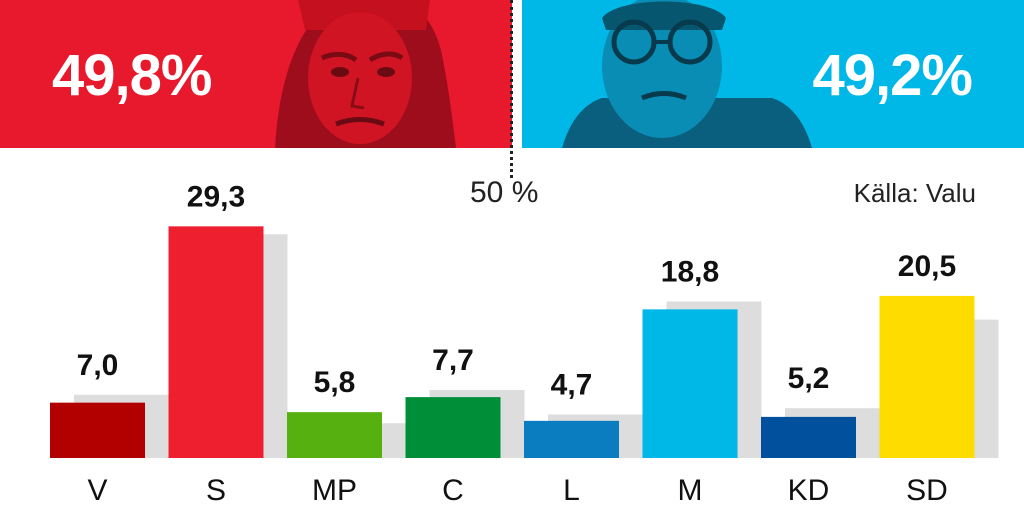 The image size is (1024, 512). What do you see at coordinates (453, 490) in the screenshot?
I see `category-label-c: C` at bounding box center [453, 490].